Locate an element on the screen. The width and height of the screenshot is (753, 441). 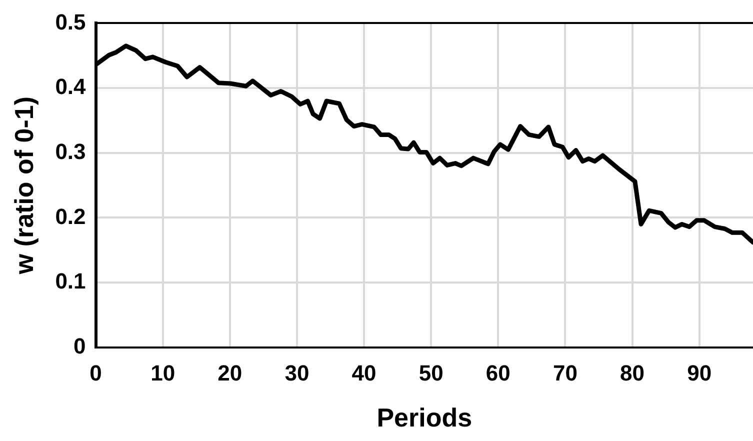
x-tick-label: 0 is located at coordinates (96, 373).